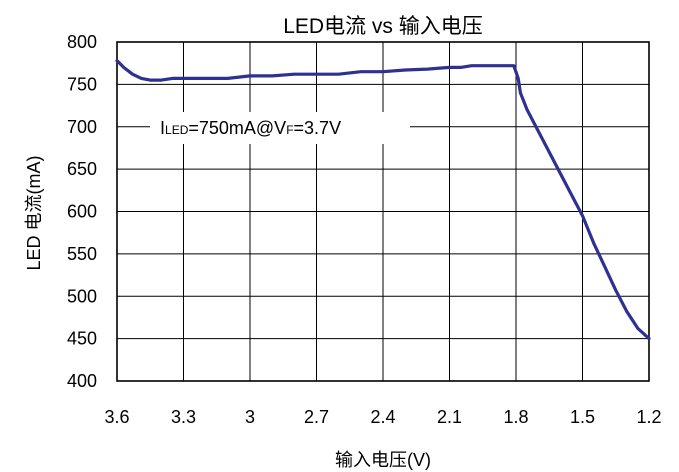 The height and width of the screenshot is (472, 679). I want to click on x-tick-label: 2.4, so click(382, 417).